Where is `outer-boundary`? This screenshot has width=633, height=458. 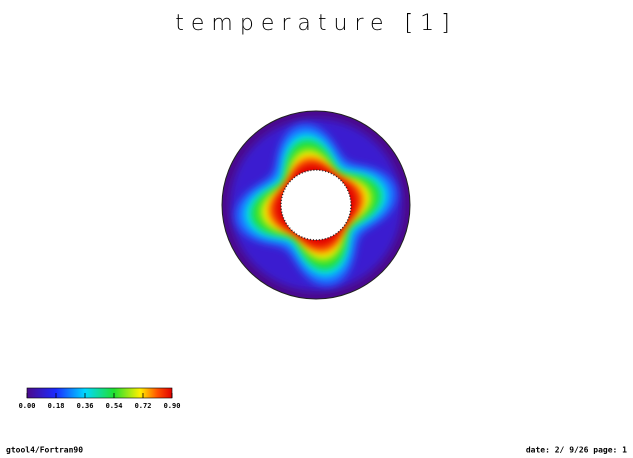
outer-boundary is located at coordinates (316, 205).